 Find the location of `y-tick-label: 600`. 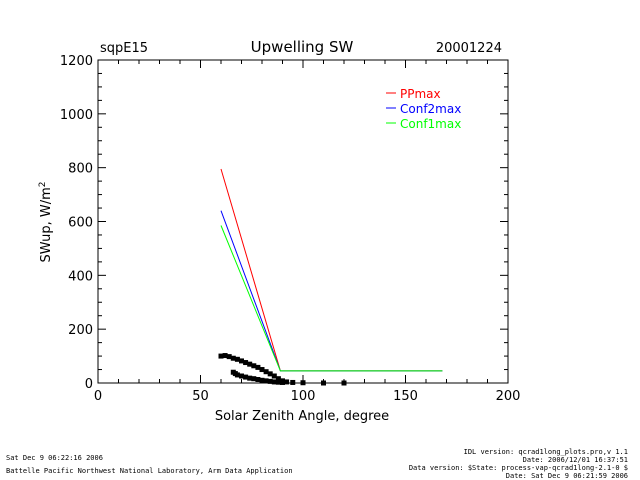

y-tick-label: 600 is located at coordinates (80, 223).